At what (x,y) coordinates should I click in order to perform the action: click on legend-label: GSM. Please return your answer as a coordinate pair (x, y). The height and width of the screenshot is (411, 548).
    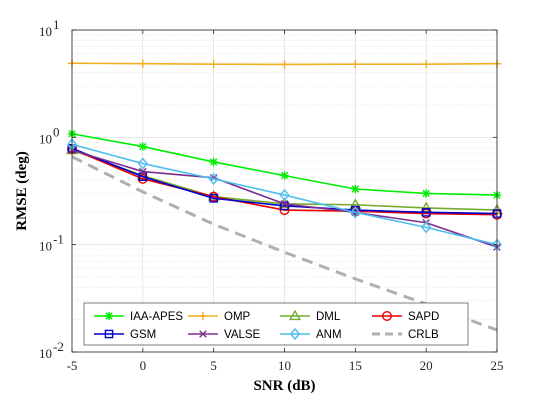
    Looking at the image, I should click on (143, 335).